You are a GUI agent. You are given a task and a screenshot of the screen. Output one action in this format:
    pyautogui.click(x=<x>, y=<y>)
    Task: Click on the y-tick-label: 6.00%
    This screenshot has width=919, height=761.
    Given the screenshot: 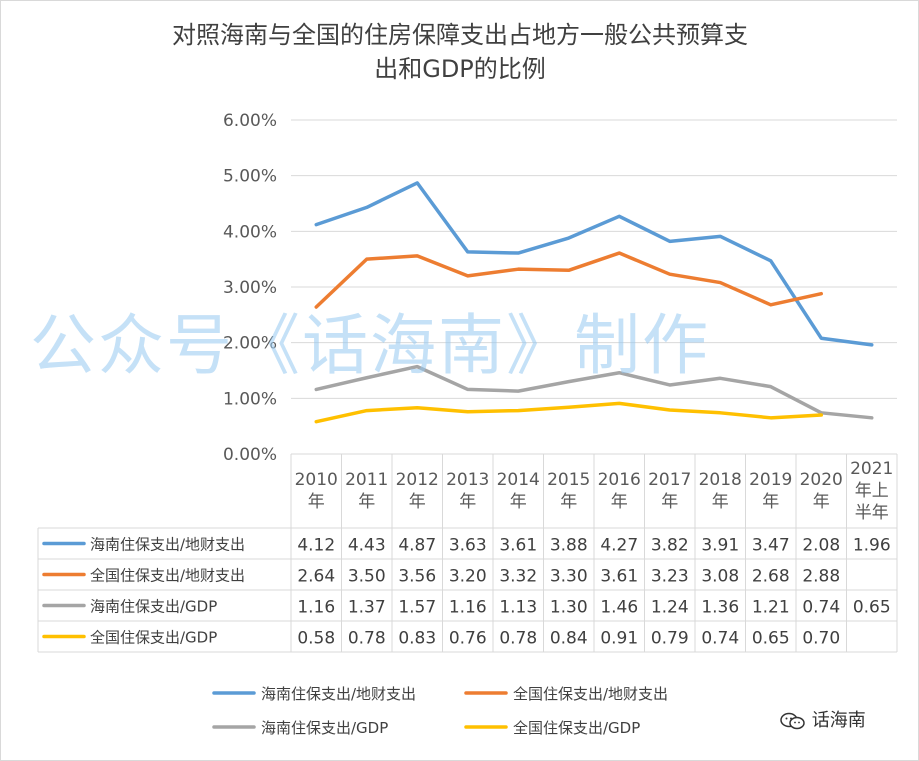 What is the action you would take?
    pyautogui.click(x=250, y=121)
    